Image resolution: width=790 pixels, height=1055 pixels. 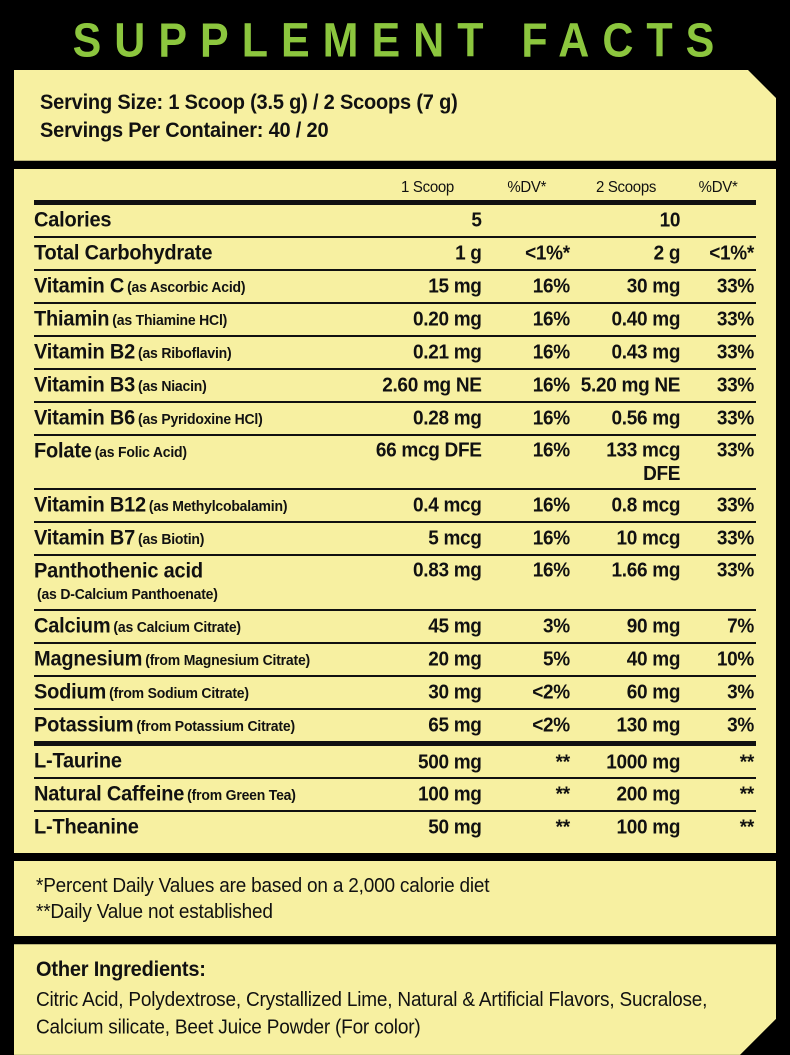 I want to click on amount-2-scoops-cell: 90 mg, so click(x=625, y=627).